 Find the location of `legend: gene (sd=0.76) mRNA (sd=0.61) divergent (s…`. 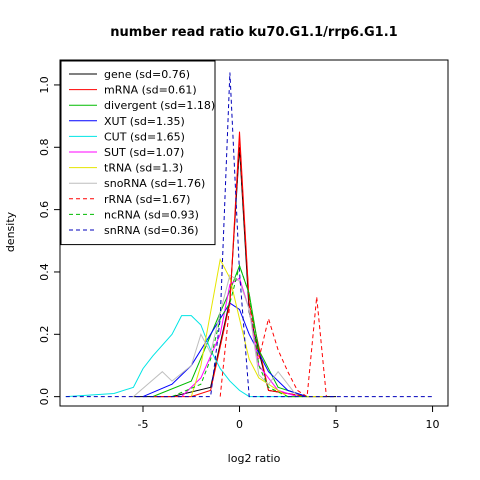

legend: gene (sd=0.76) mRNA (sd=0.61) divergent (s… is located at coordinates (138, 153).